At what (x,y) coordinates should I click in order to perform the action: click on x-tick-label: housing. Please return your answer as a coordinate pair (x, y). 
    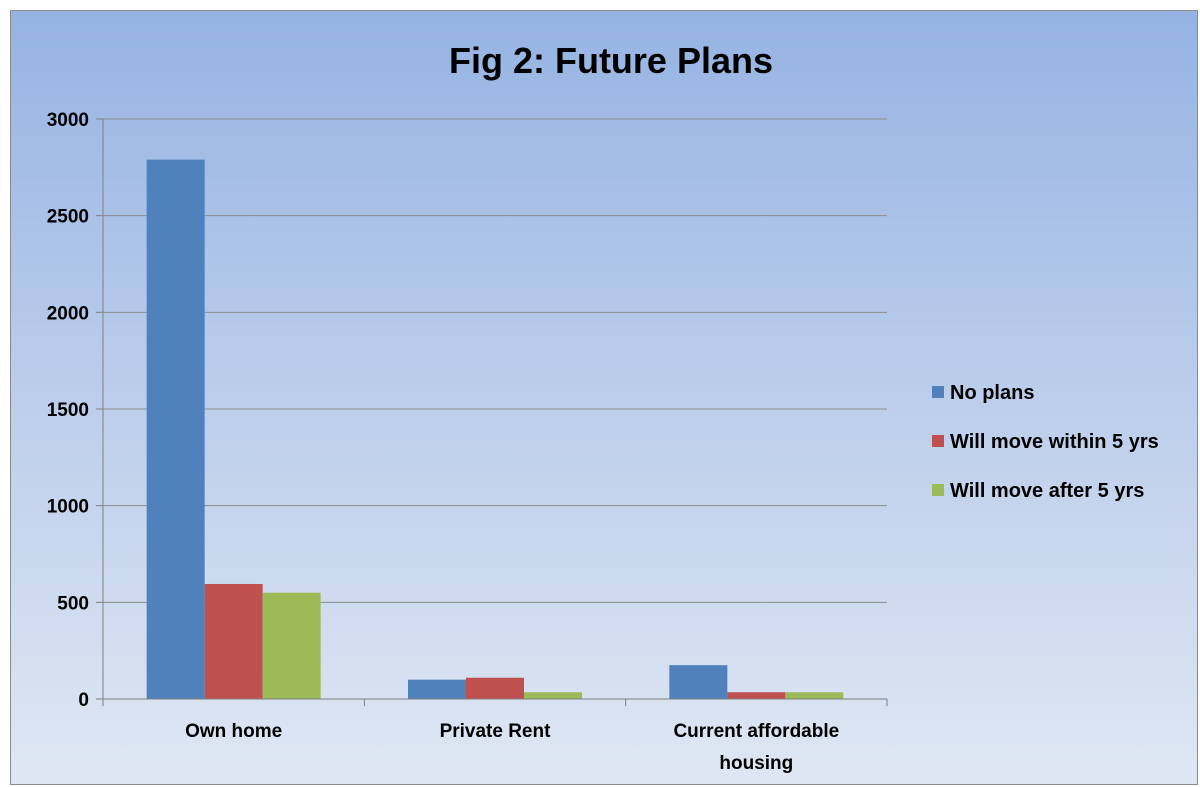
    Looking at the image, I should click on (756, 763).